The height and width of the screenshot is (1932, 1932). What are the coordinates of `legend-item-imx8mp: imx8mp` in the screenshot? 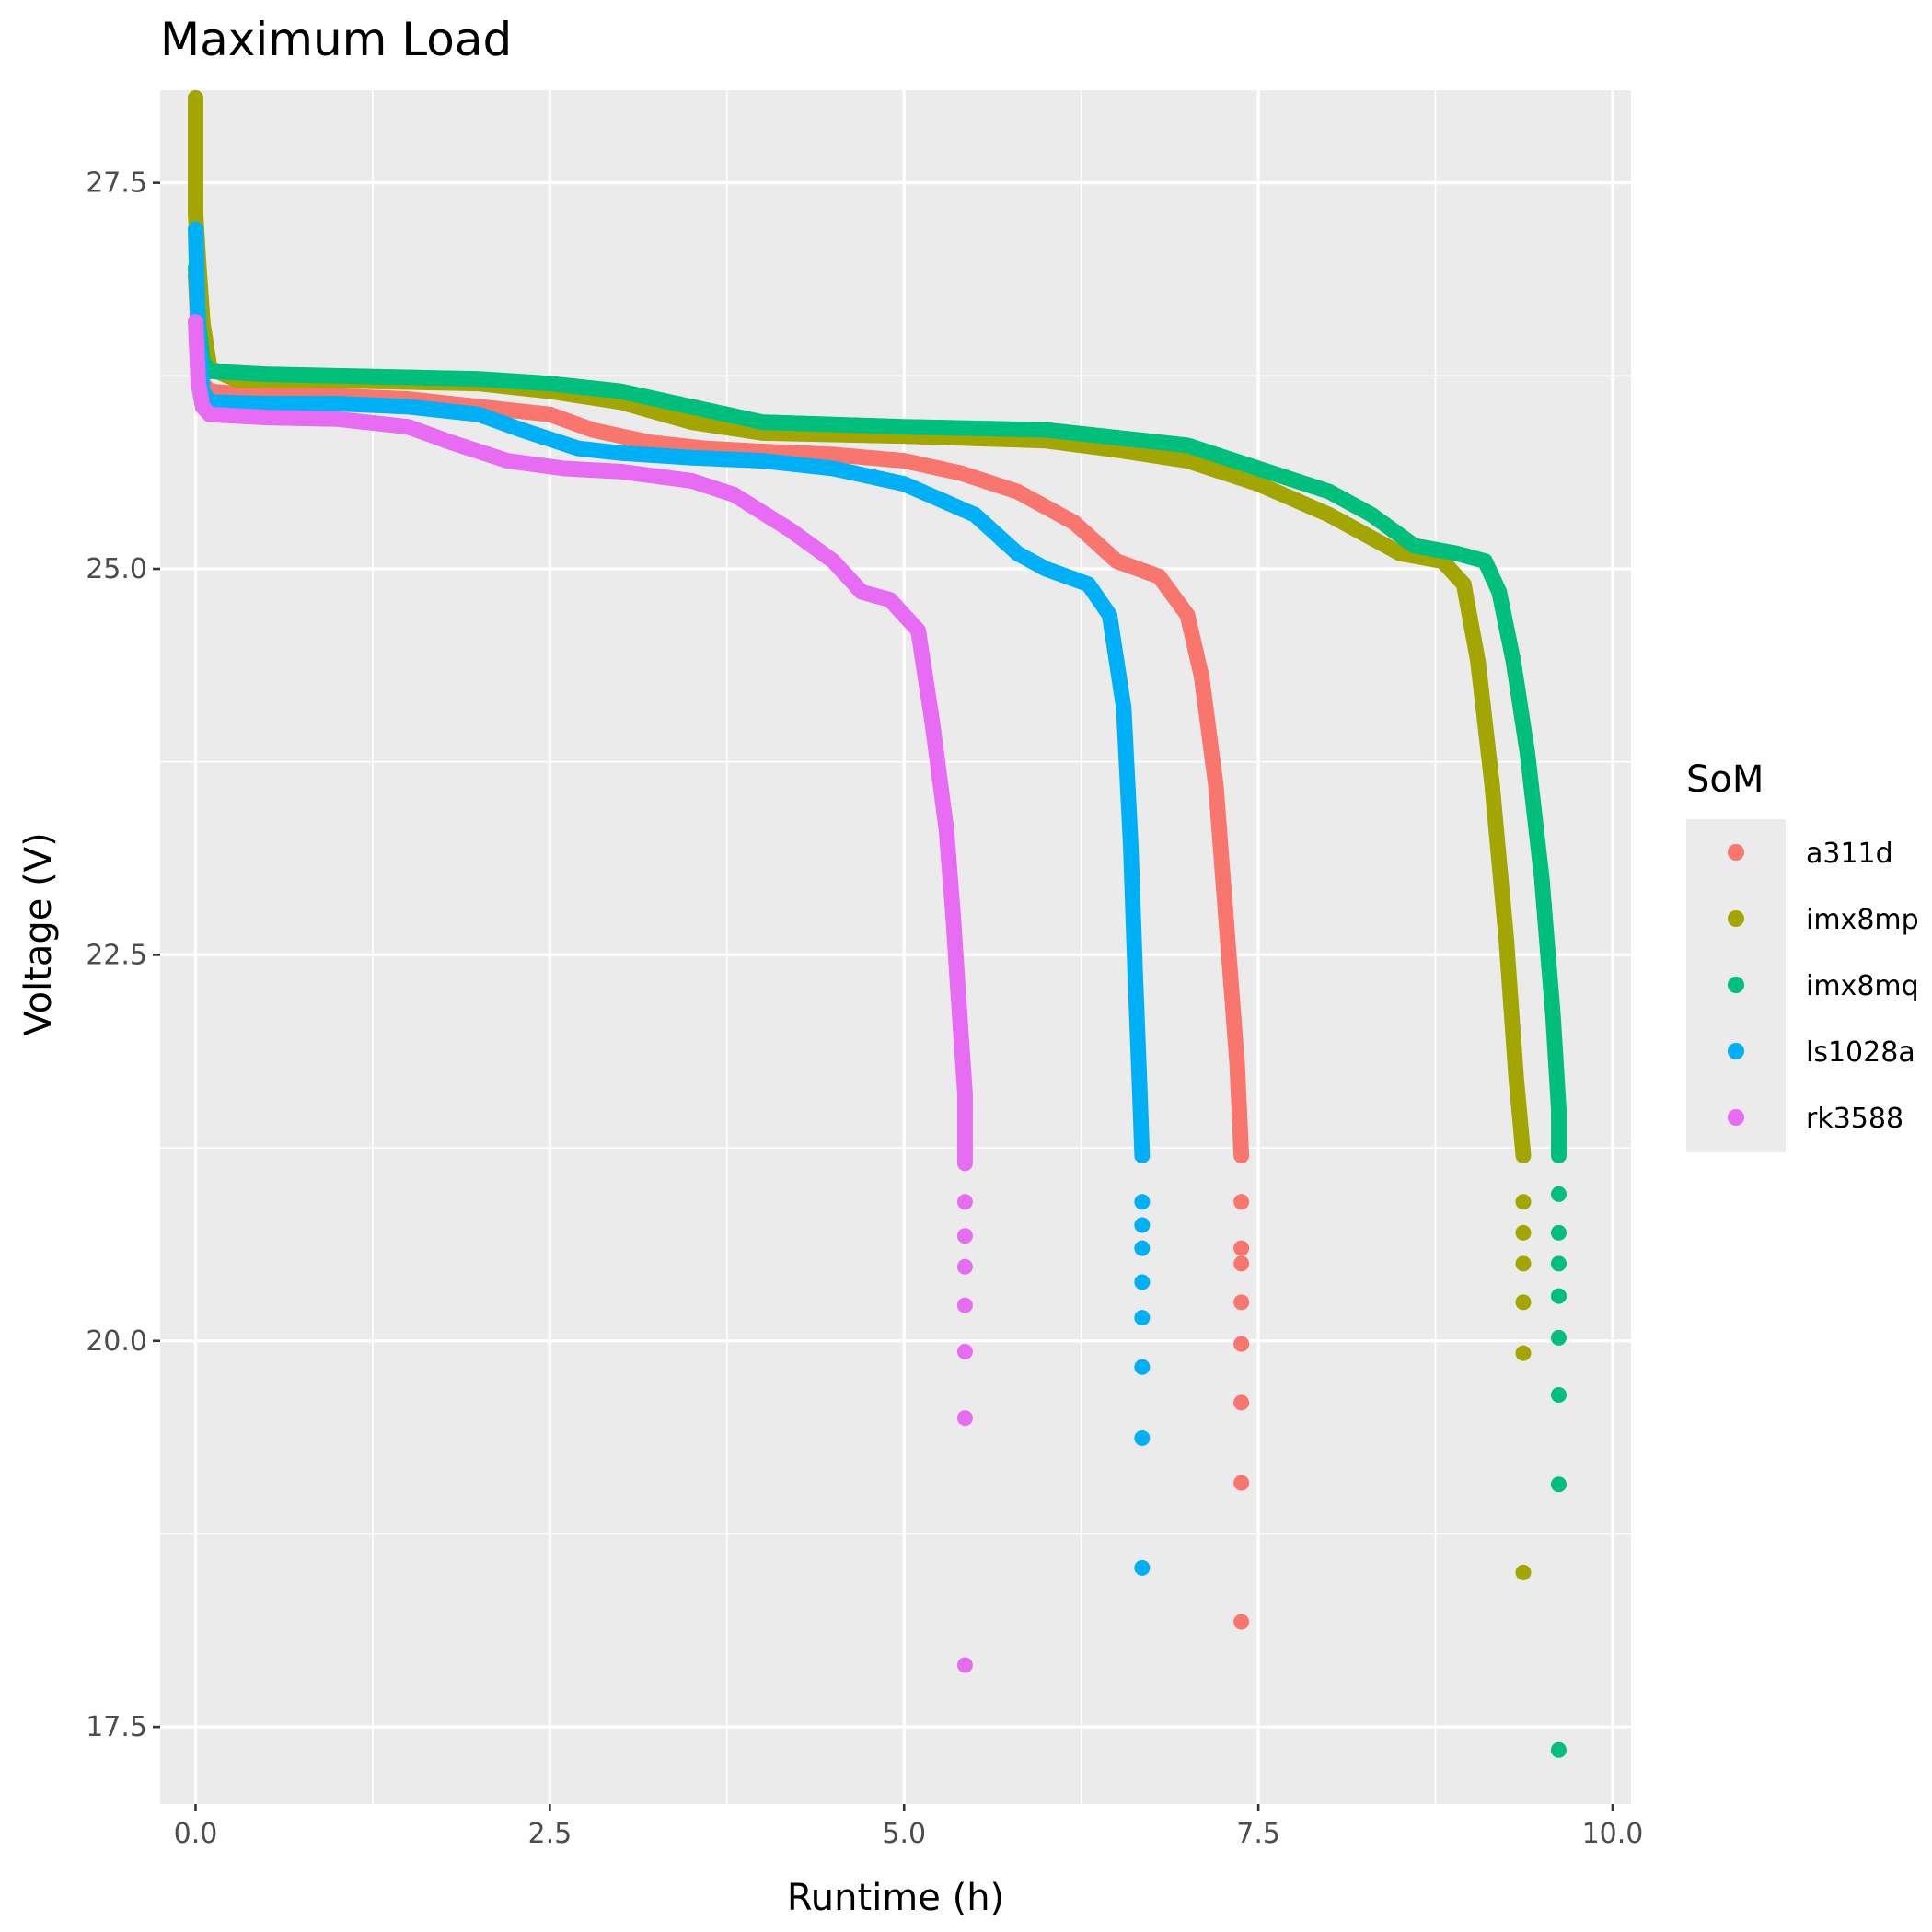 It's located at (1824, 920).